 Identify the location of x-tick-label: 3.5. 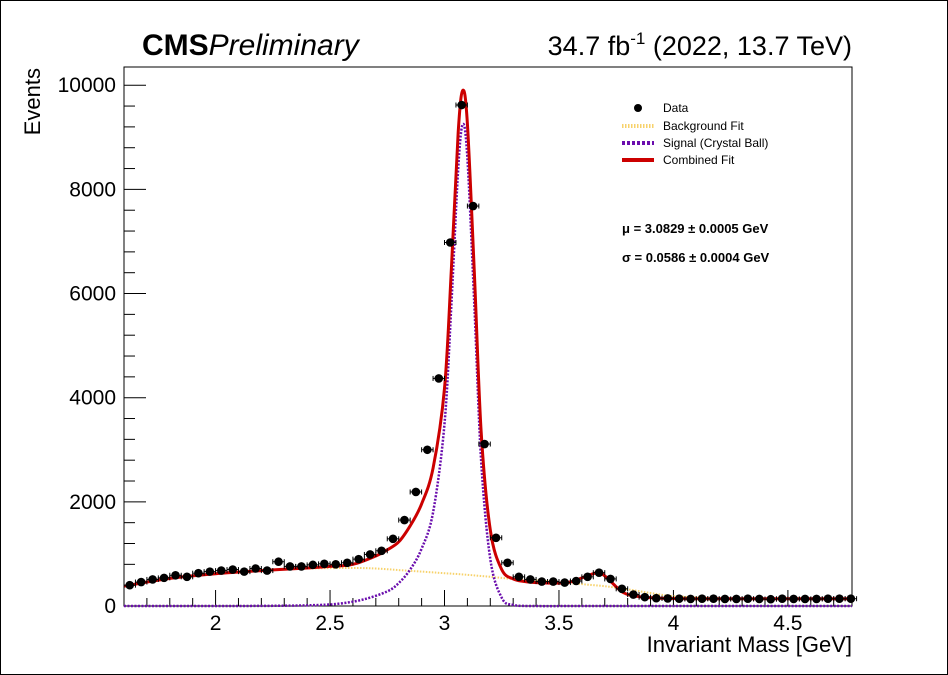
(558, 623).